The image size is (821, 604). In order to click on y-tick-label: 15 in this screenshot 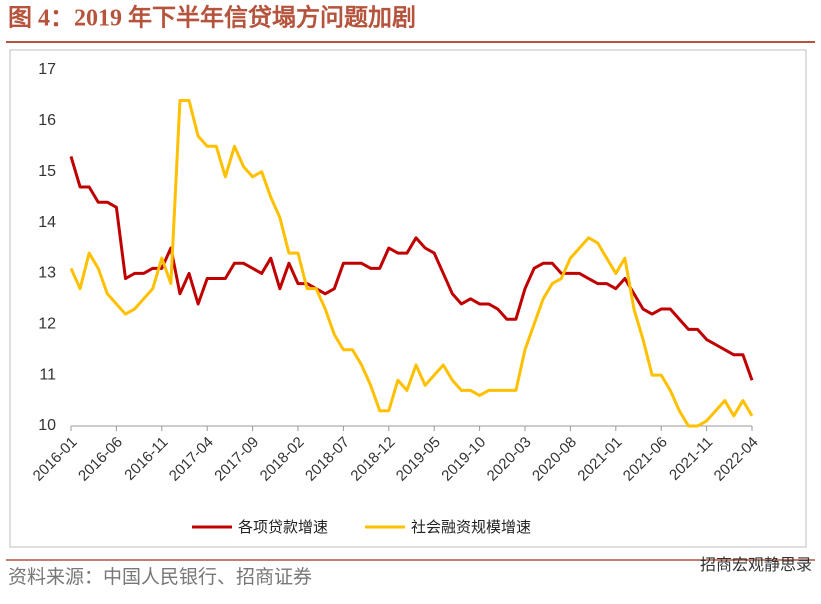, I will do `click(47, 171)`.